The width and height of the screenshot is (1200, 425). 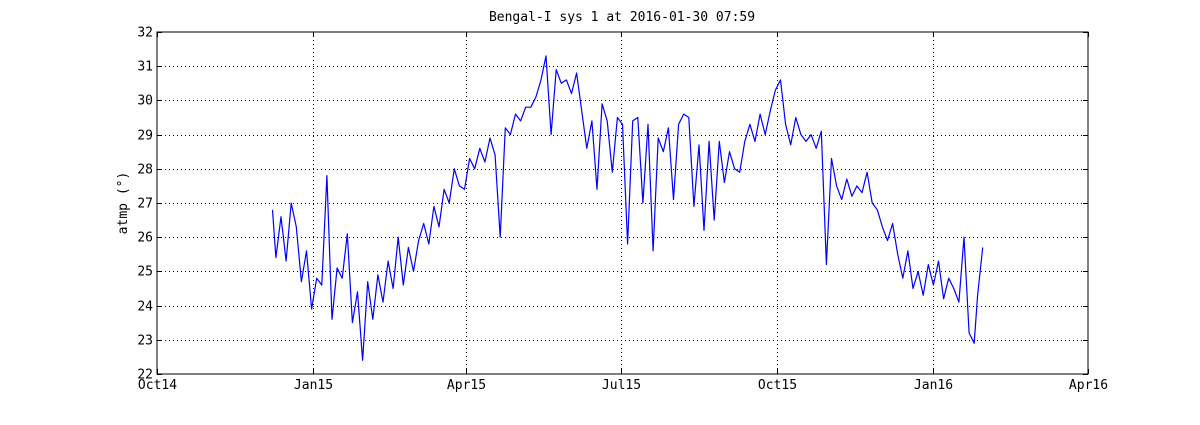 I want to click on y-tick-label: 22, so click(x=145, y=375).